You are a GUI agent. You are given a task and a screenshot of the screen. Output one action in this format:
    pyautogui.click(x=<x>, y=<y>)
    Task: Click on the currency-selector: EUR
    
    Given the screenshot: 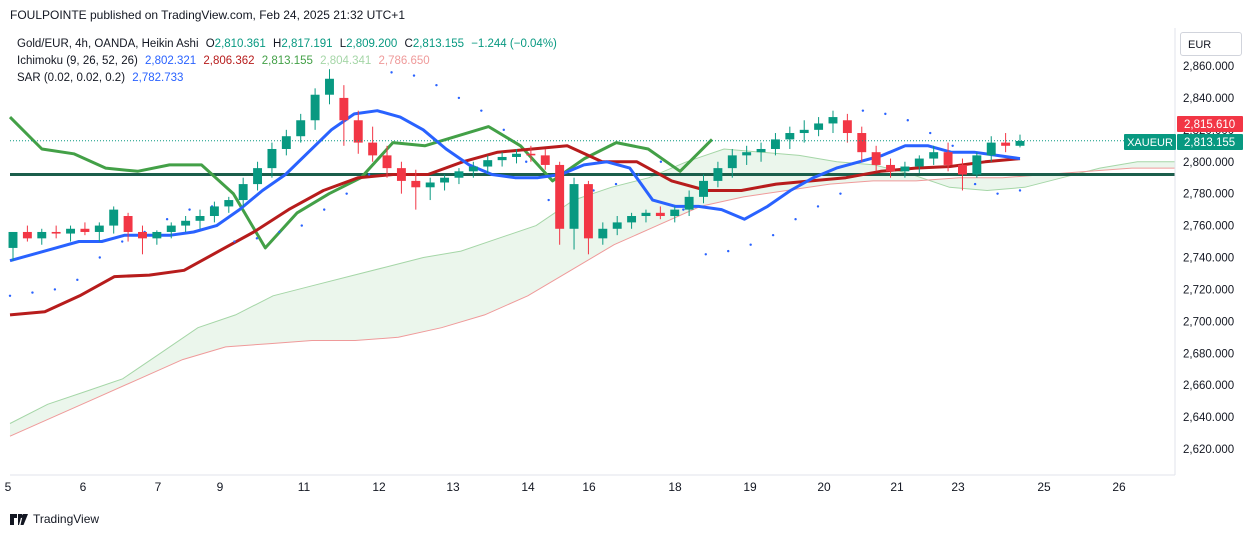 What is the action you would take?
    pyautogui.click(x=1211, y=44)
    